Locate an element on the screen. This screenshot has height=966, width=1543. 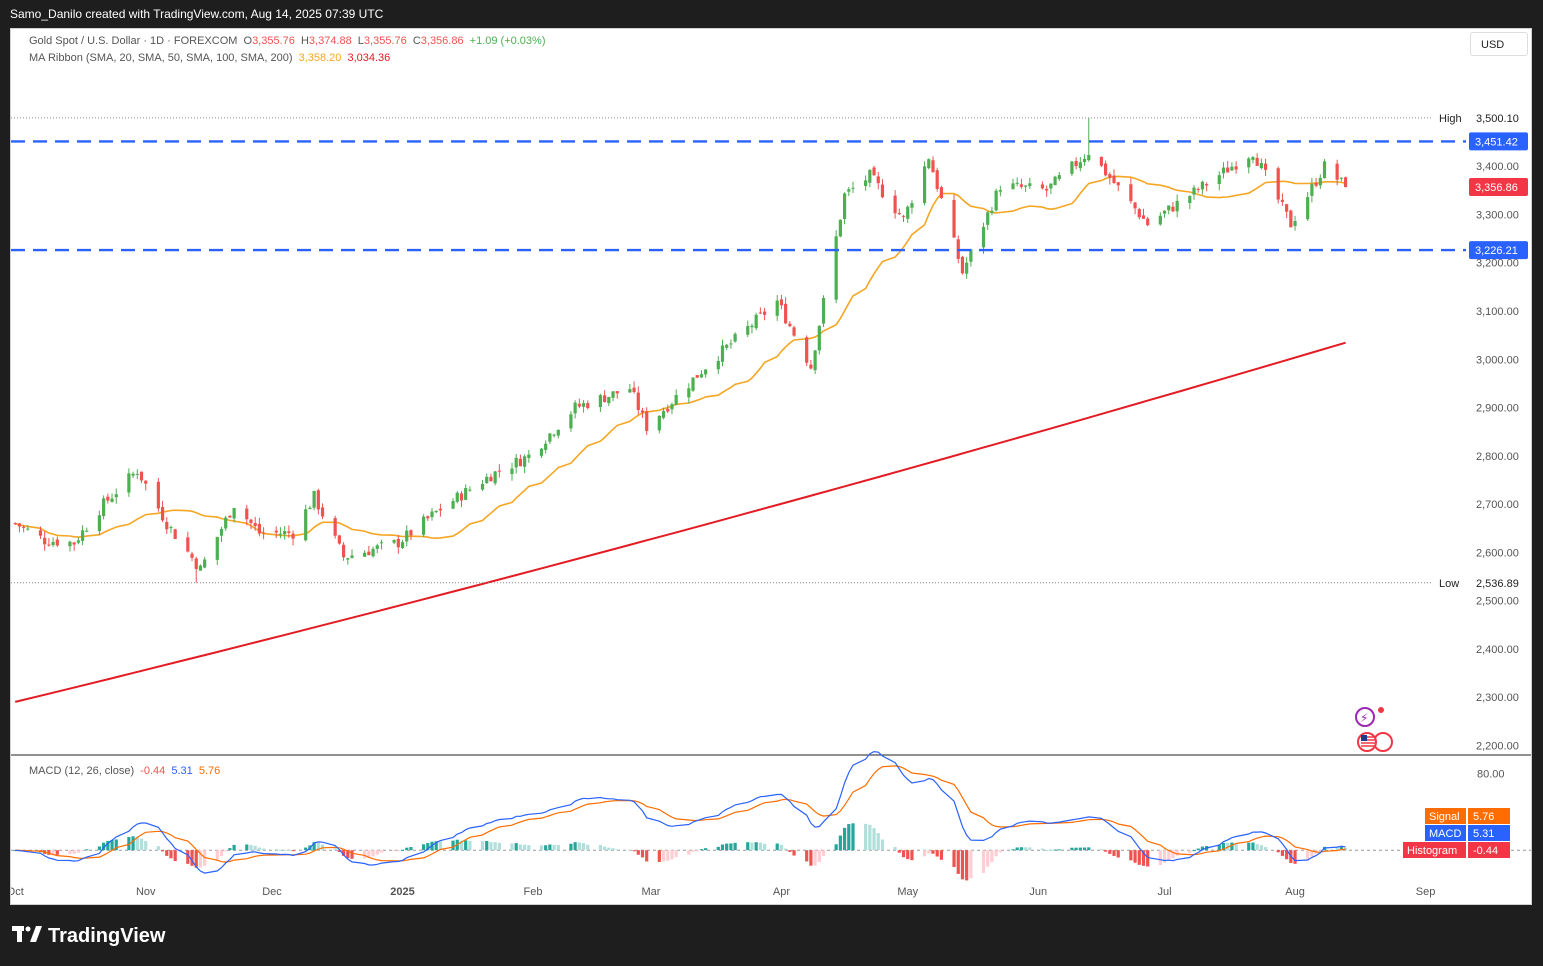
macd-value-tag is located at coordinates (1489, 816).